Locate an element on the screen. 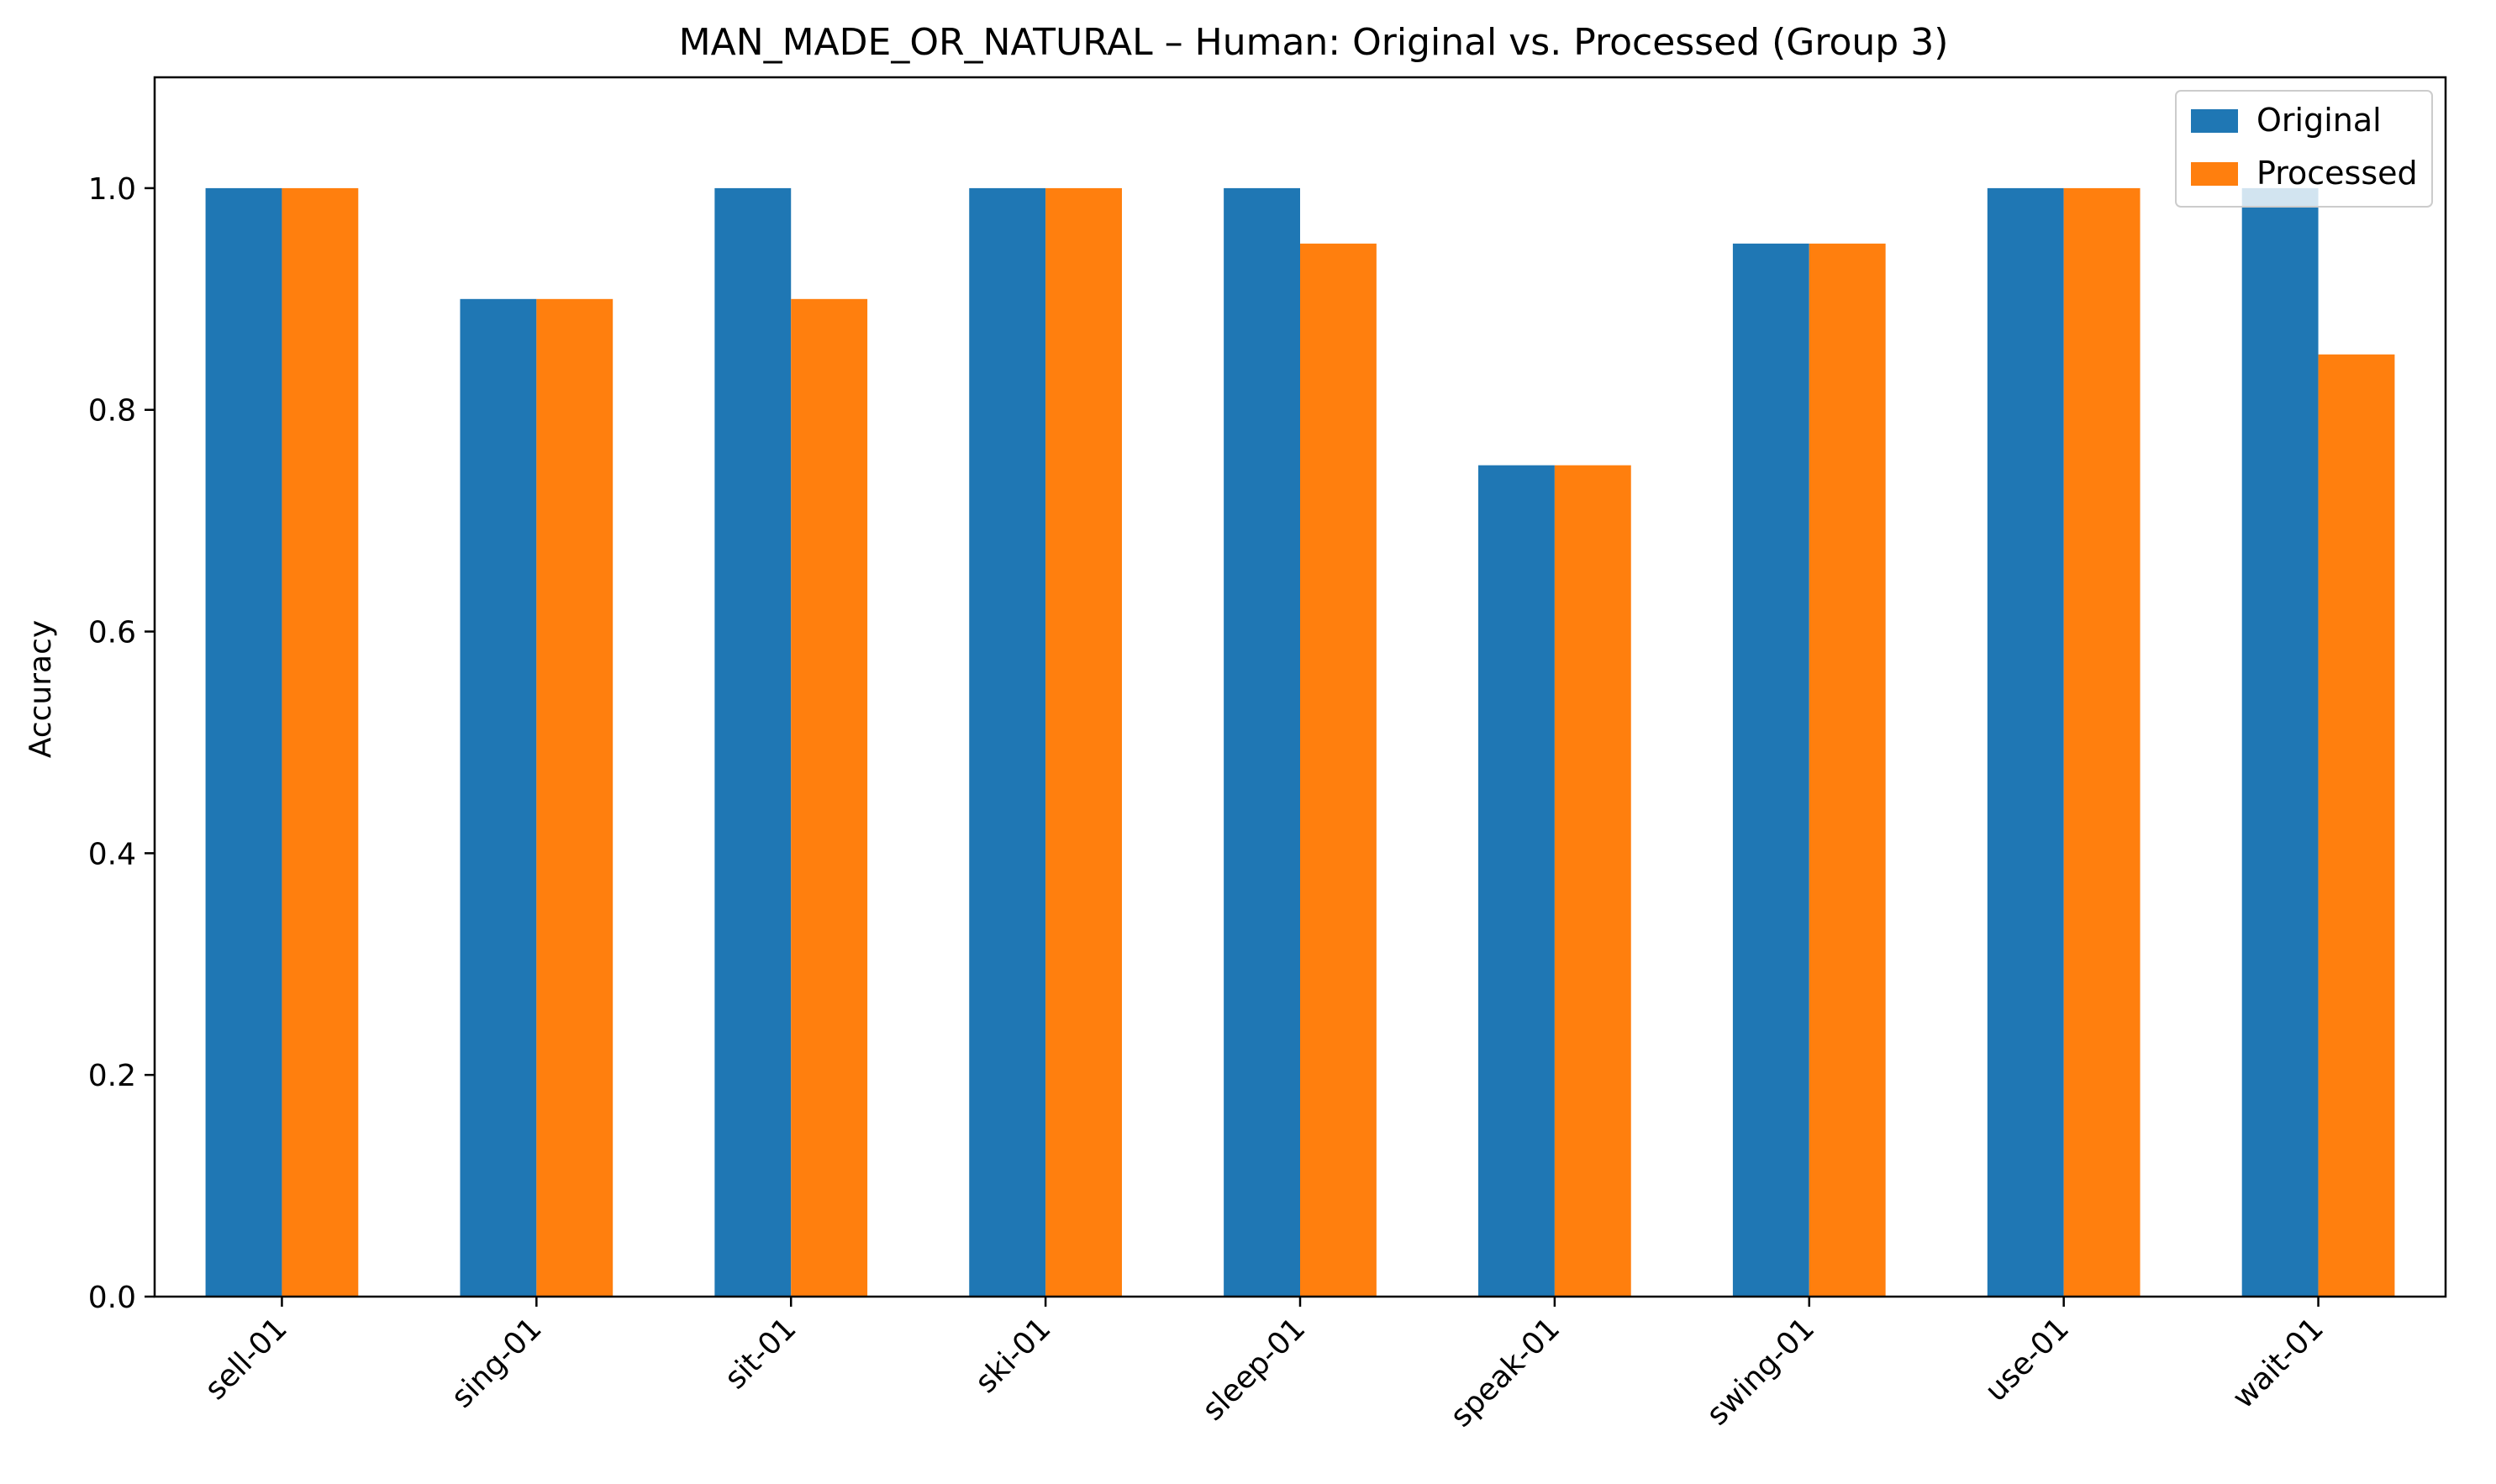 This screenshot has width=2496, height=1484. x-tick-label: wait-01 is located at coordinates (2278, 1363).